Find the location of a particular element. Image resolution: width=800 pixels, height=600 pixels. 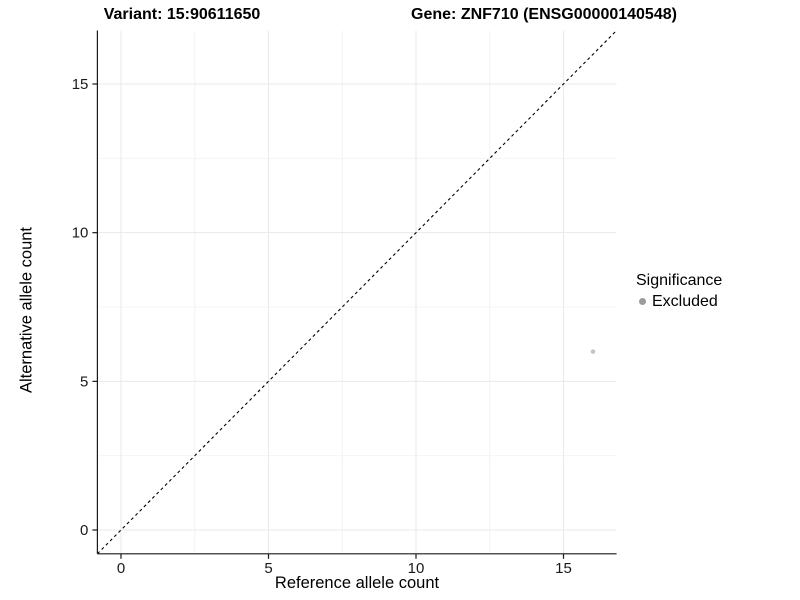

x-tick-label: 5 is located at coordinates (268, 568).